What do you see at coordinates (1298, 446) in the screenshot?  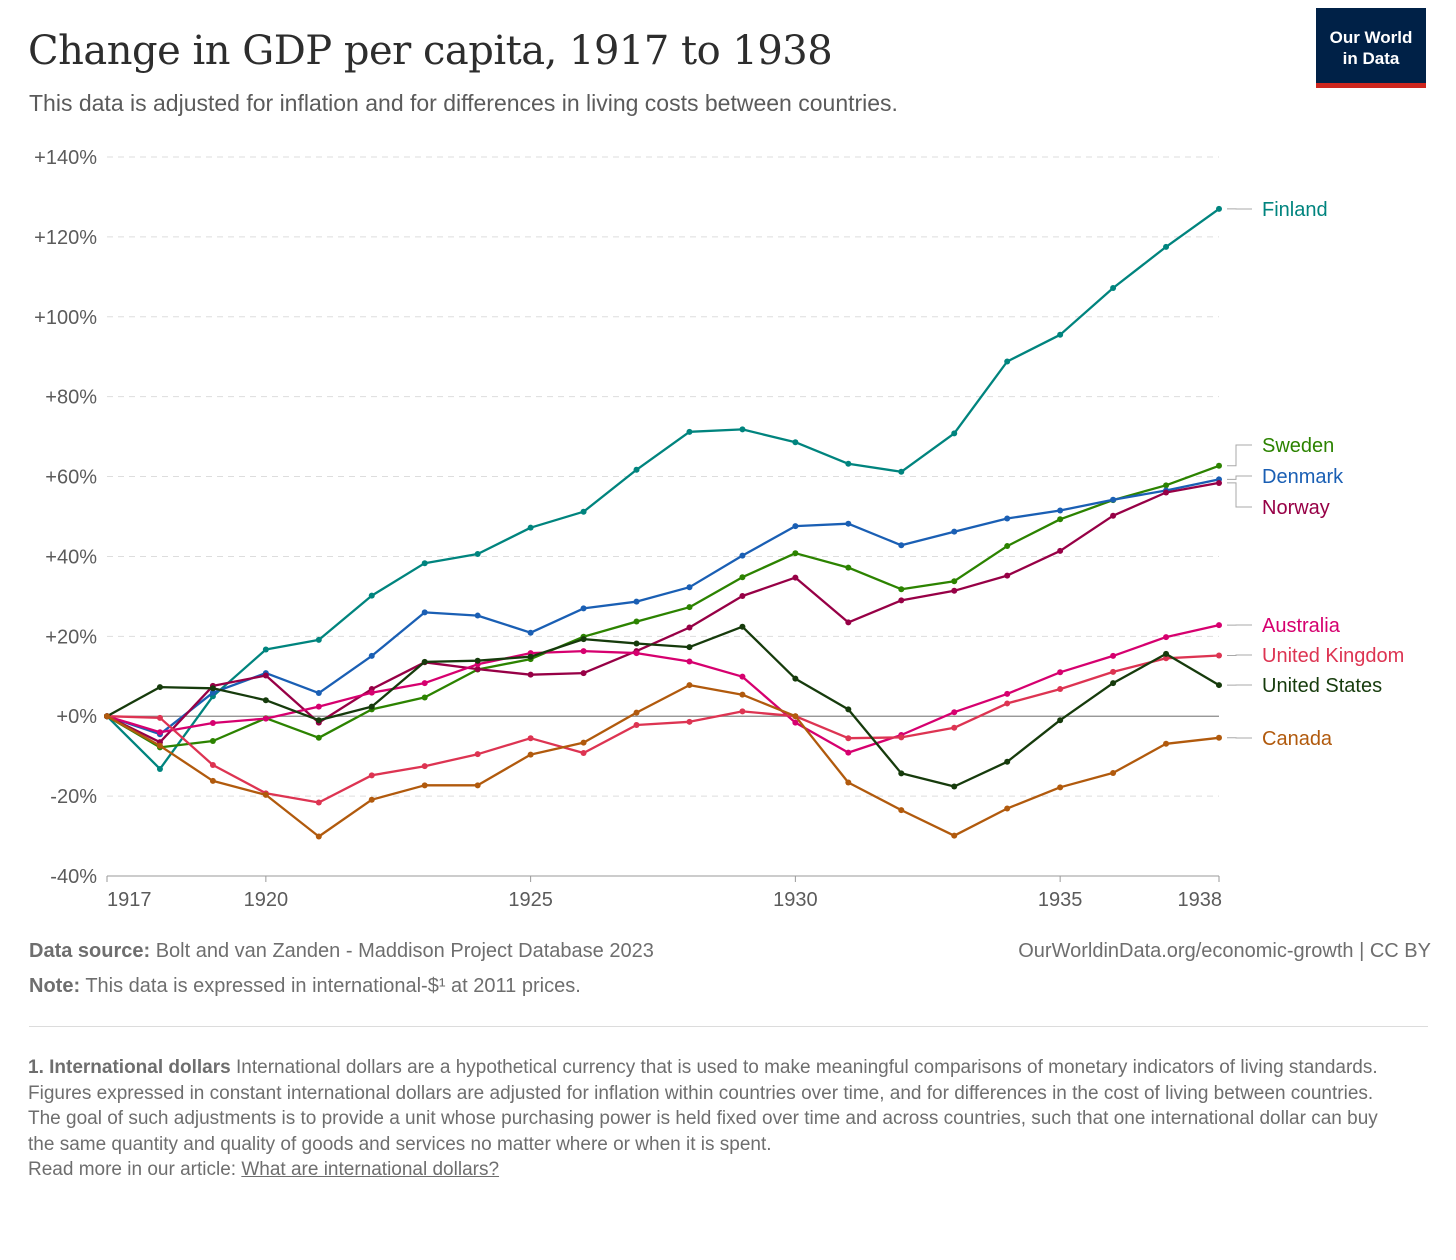 I see `series-label-sweden: Sweden` at bounding box center [1298, 446].